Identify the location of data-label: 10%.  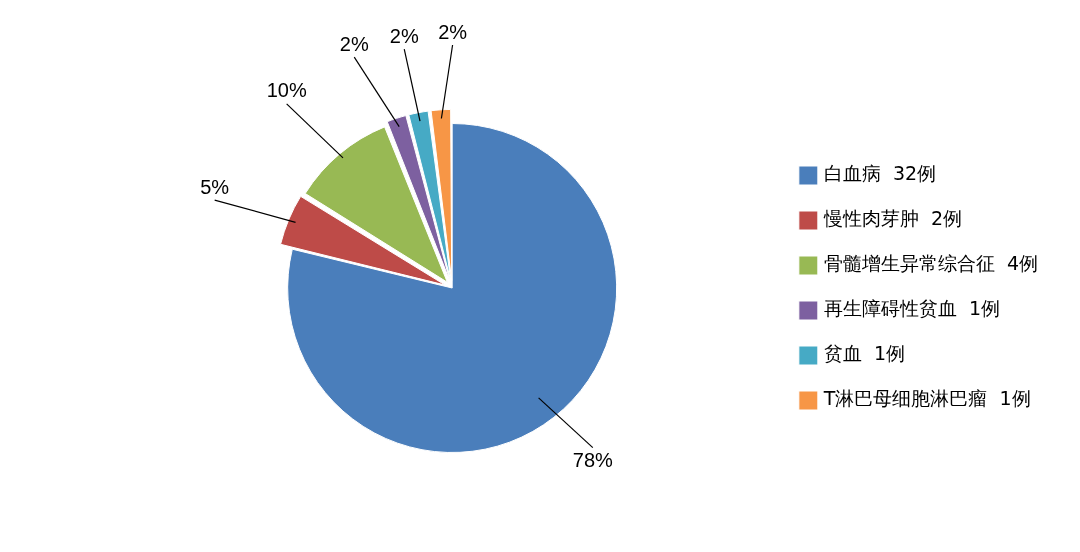
(286, 90).